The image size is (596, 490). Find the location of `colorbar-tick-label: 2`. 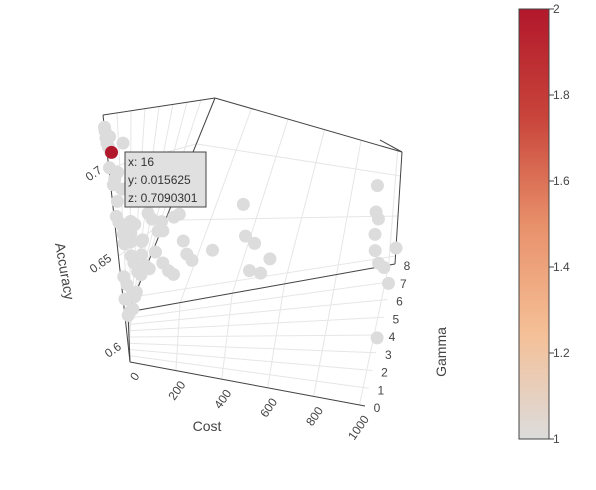

colorbar-tick-label: 2 is located at coordinates (556, 9).